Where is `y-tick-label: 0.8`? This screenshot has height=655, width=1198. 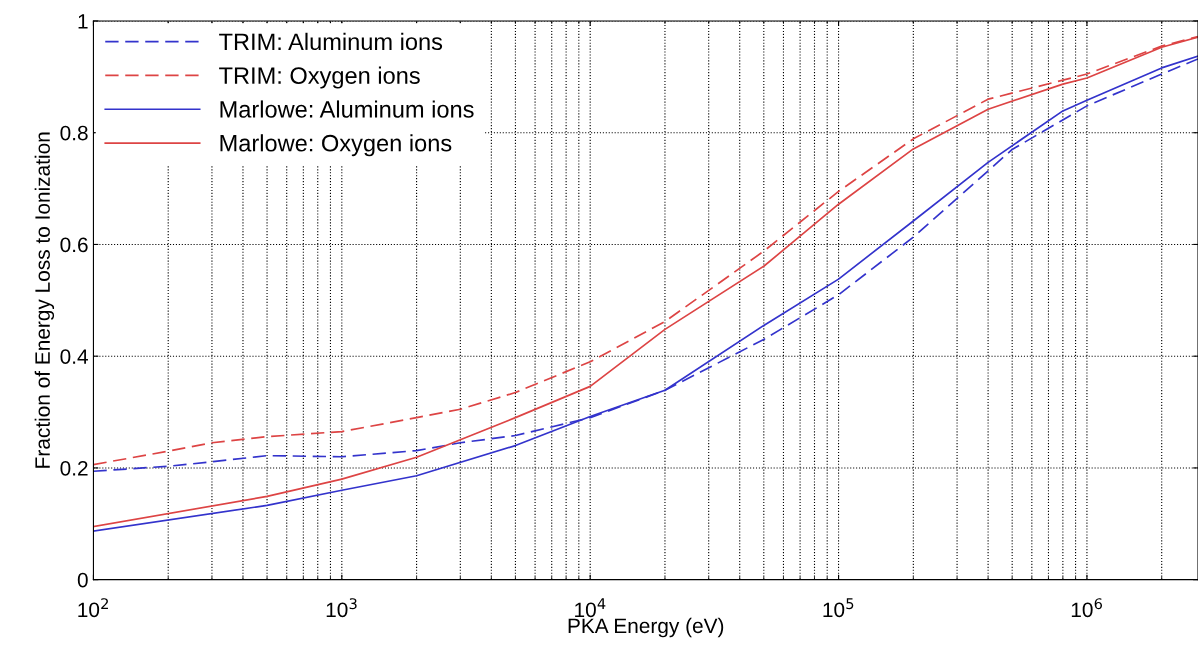
y-tick-label: 0.8 is located at coordinates (74, 133).